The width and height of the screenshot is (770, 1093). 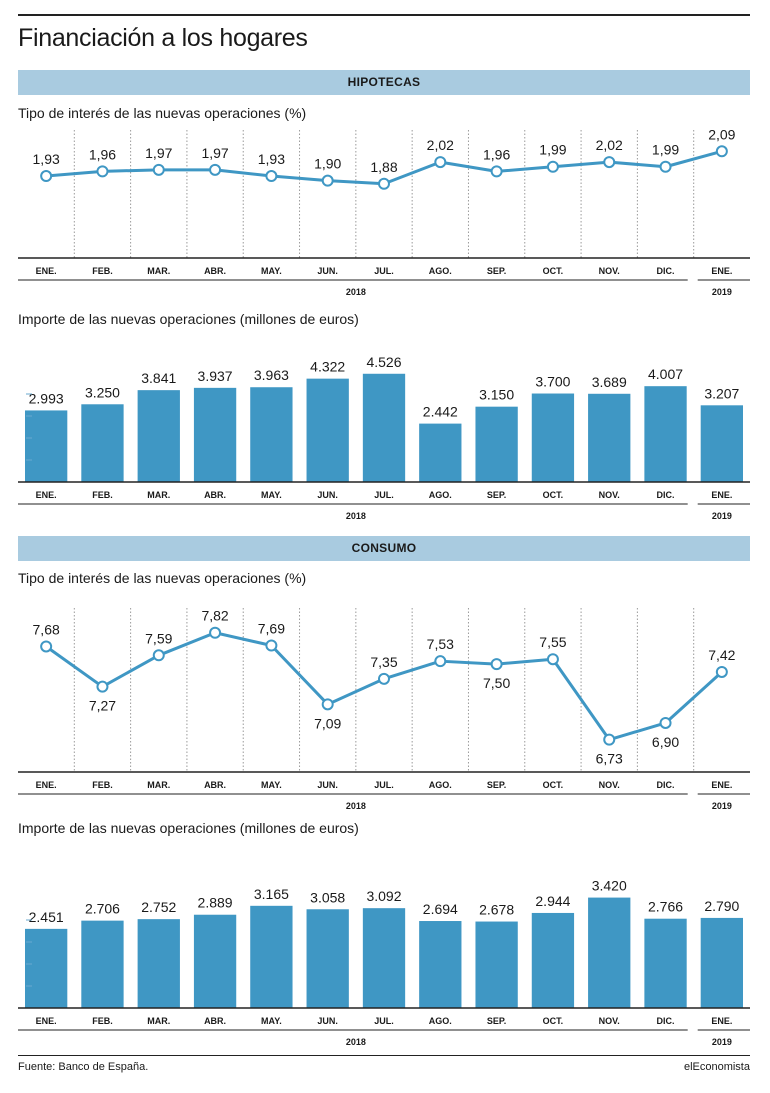 What do you see at coordinates (384, 271) in the screenshot?
I see `hipotecas-interes-tick-label: JUL.` at bounding box center [384, 271].